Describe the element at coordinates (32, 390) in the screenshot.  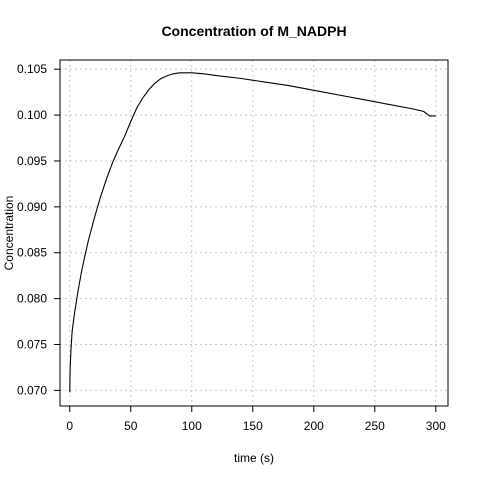
I see `y-tick-label: 0.070` at that location.